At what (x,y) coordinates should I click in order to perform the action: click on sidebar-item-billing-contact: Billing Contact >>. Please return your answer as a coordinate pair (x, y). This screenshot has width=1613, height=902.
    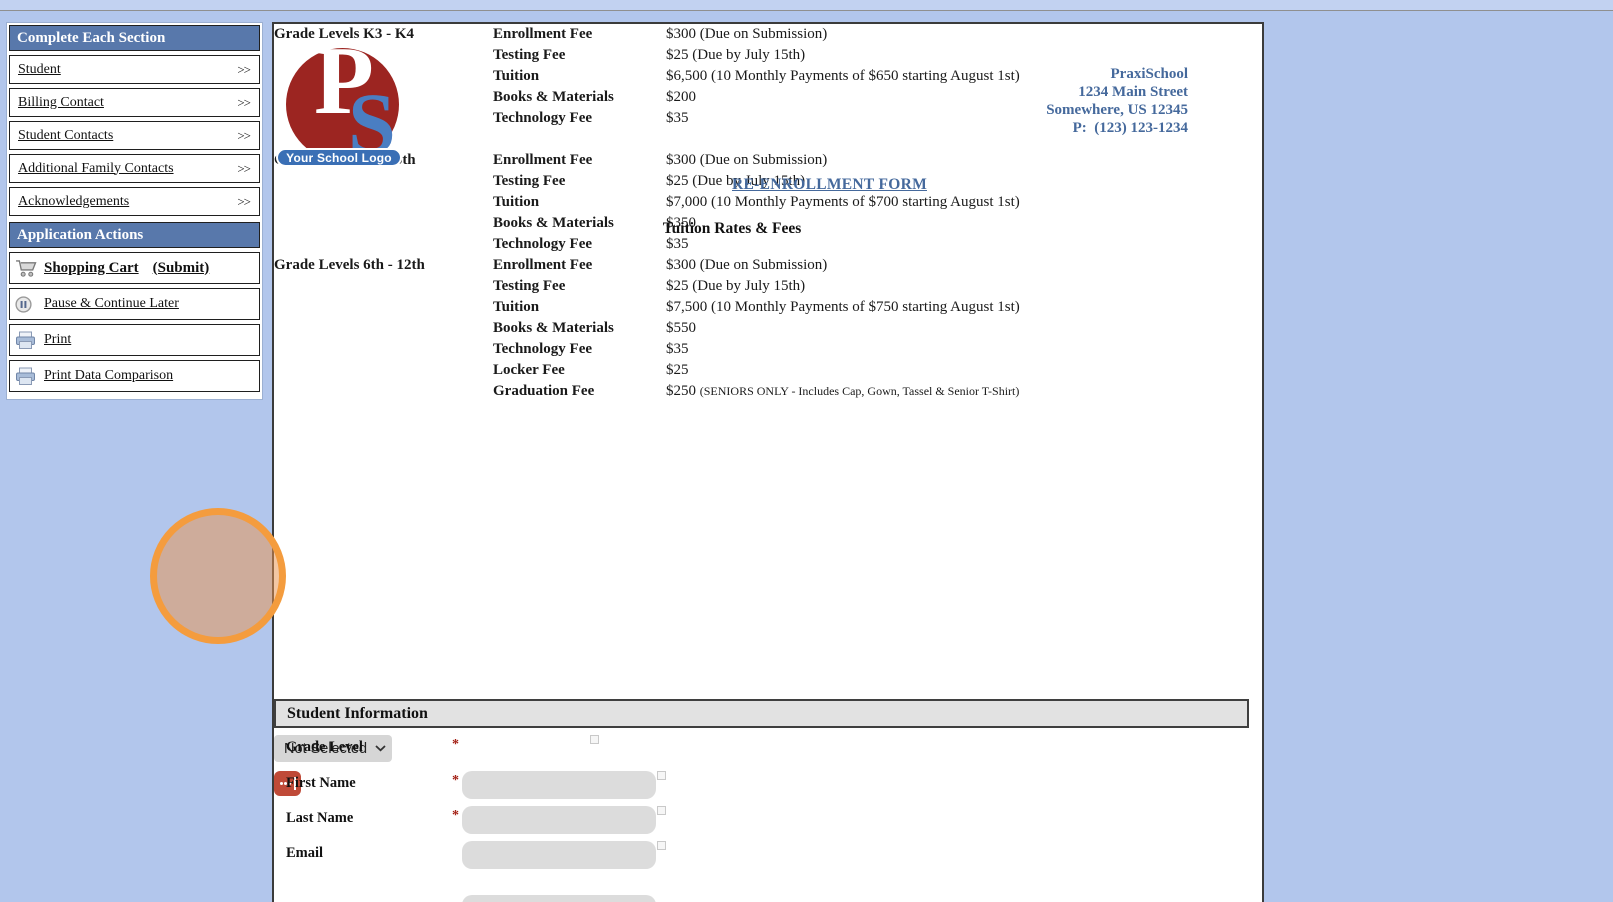
    Looking at the image, I should click on (134, 102).